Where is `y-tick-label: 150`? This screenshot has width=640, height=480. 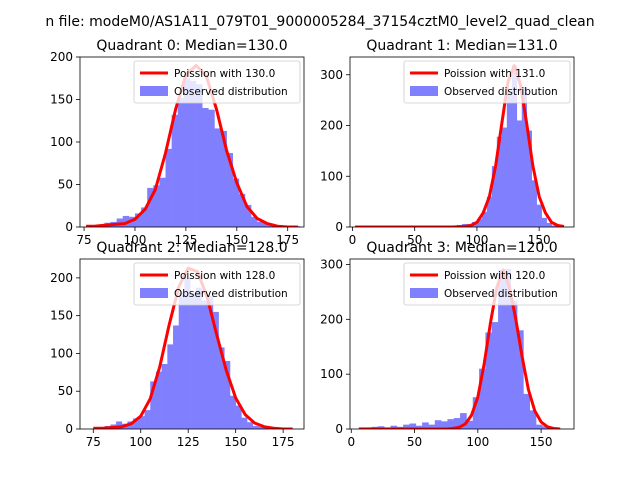 y-tick-label: 150 is located at coordinates (61, 316).